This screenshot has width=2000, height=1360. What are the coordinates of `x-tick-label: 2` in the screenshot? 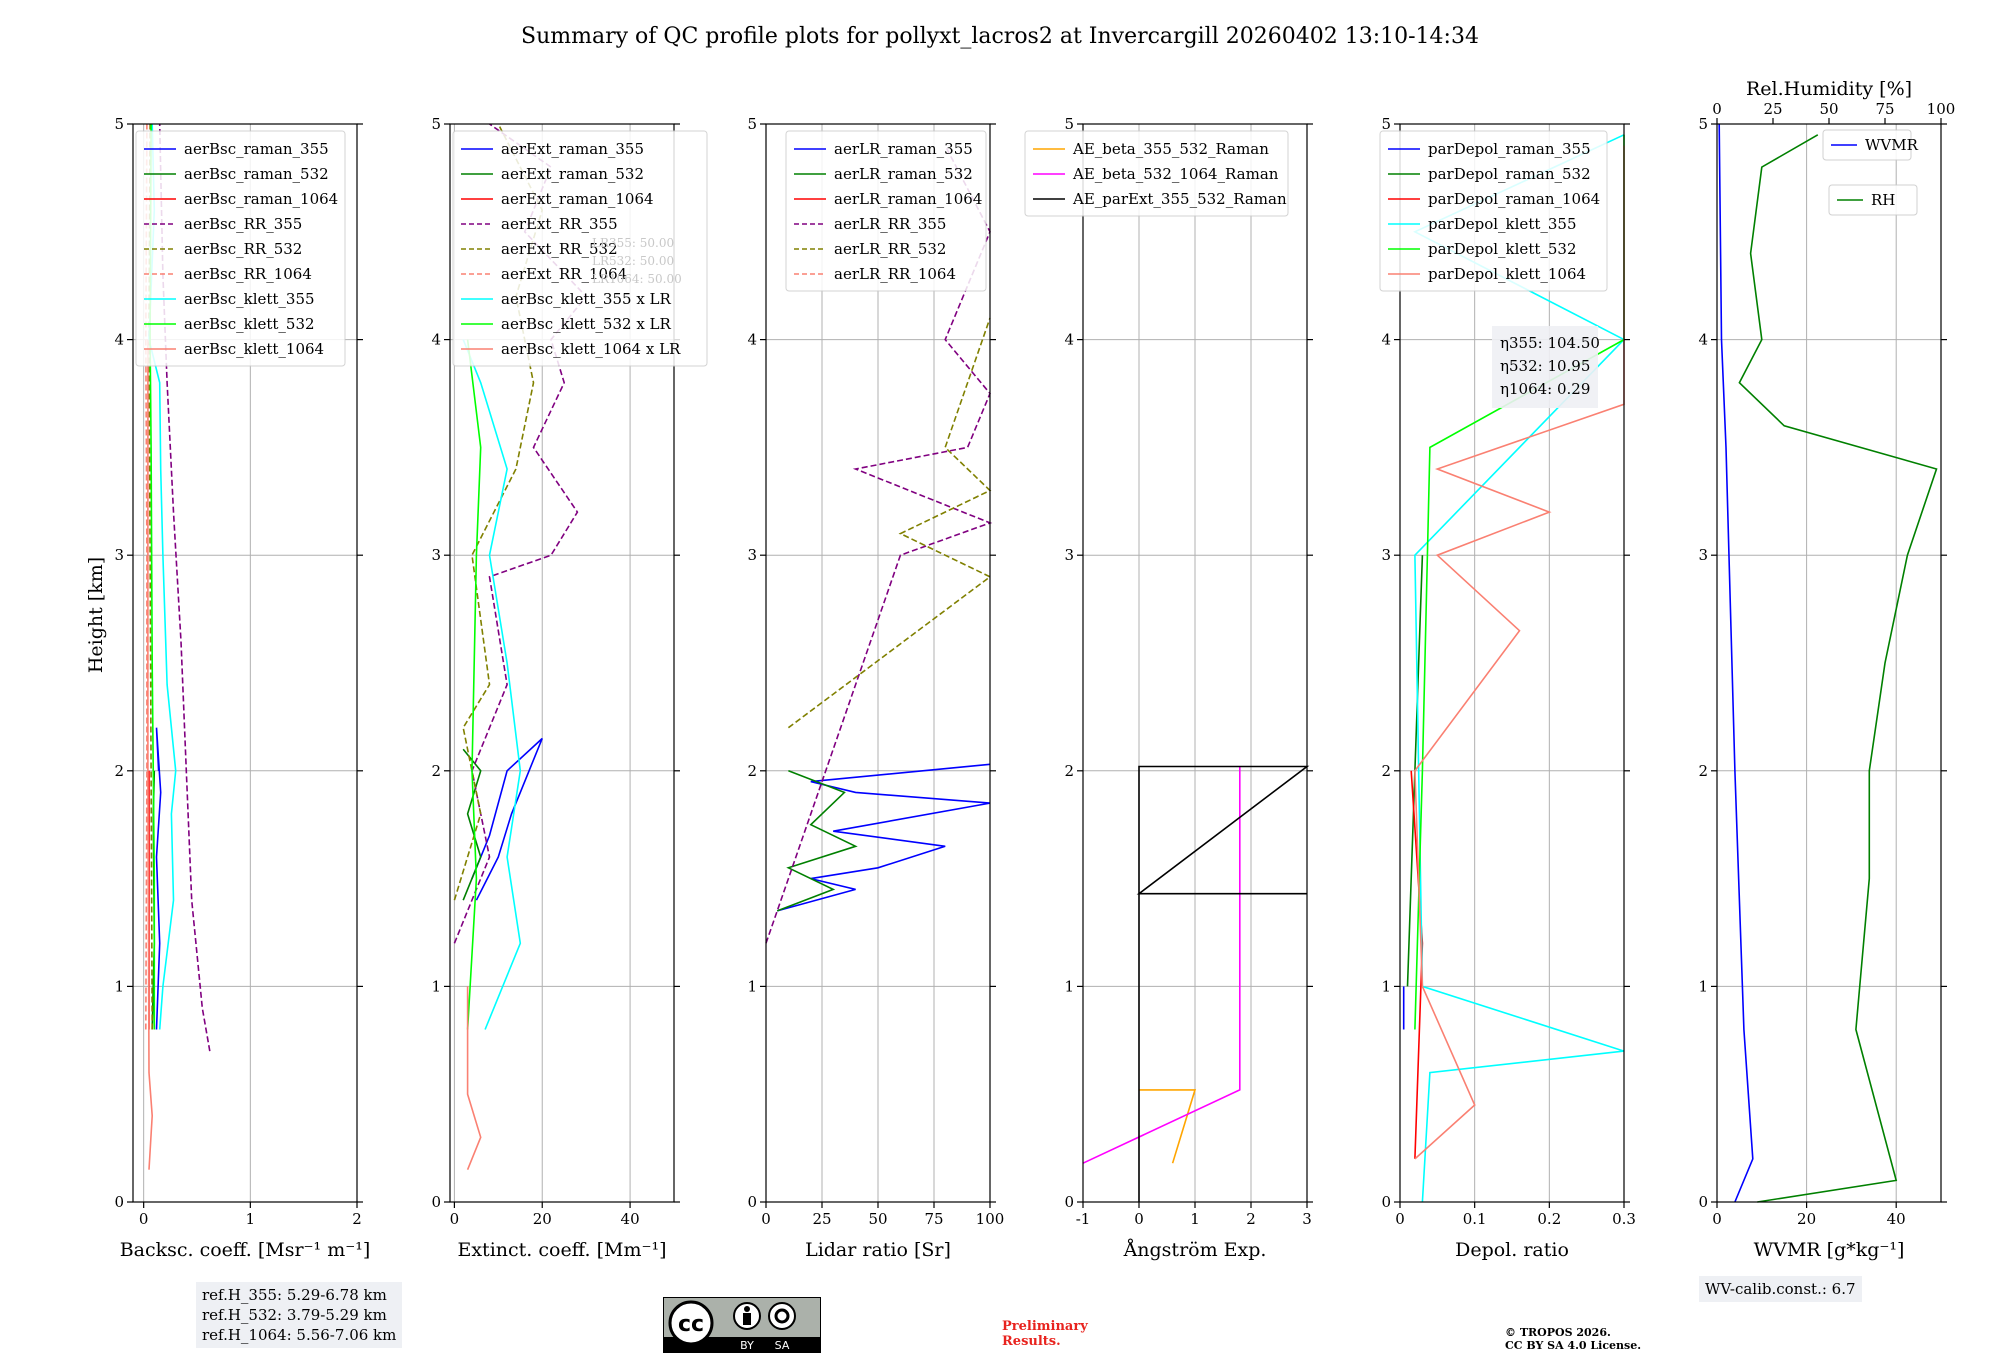 It's located at (357, 1219).